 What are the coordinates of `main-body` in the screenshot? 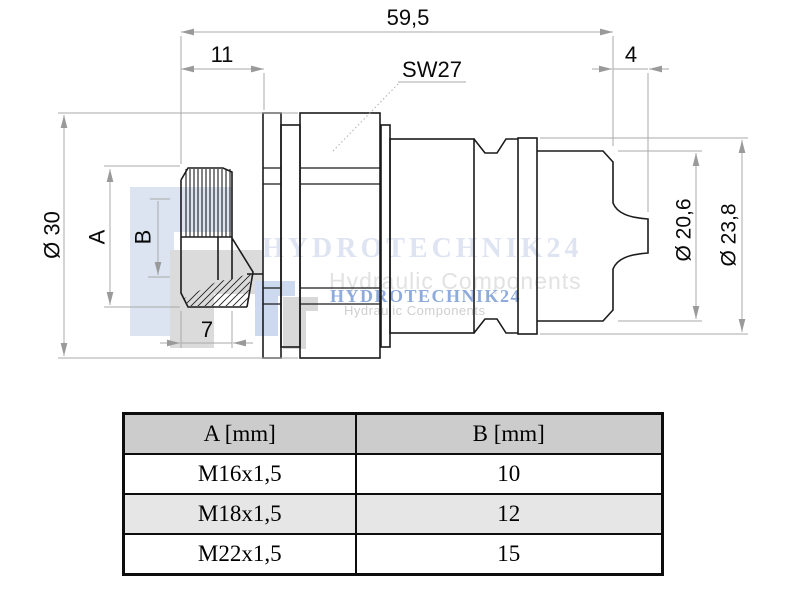 It's located at (432, 236).